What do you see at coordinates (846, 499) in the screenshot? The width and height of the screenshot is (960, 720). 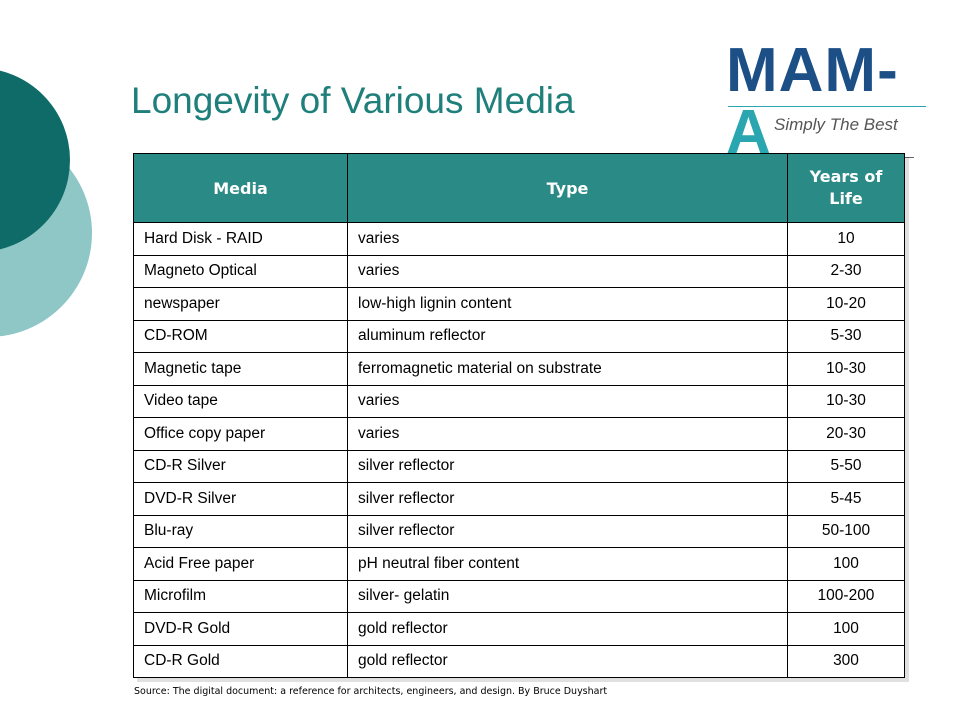 I see `cell-years: 5-45` at bounding box center [846, 499].